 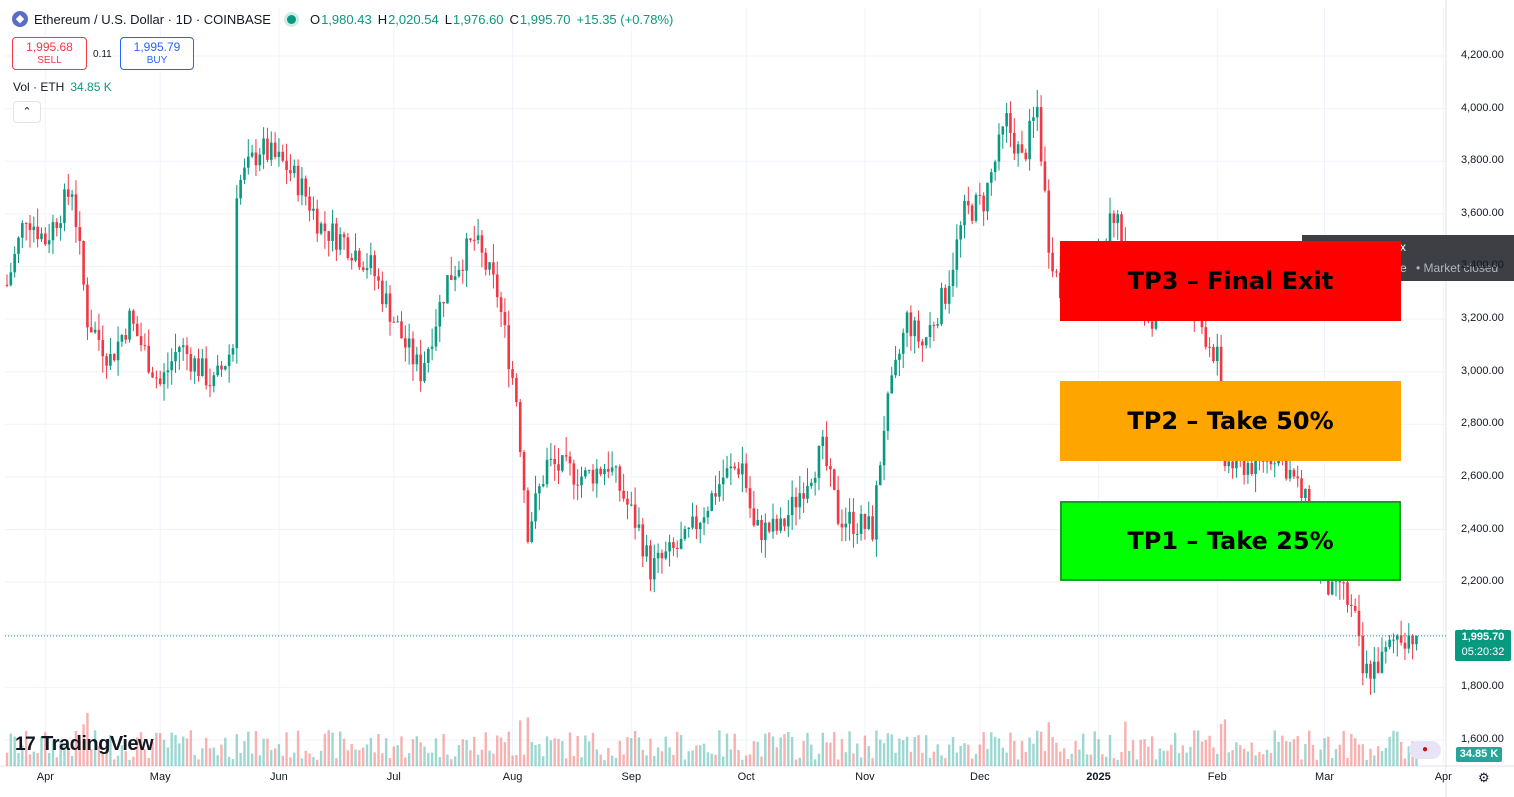 What do you see at coordinates (152, 19) in the screenshot?
I see `symbol-title: Ethereum / U.S. Dollar · 1D · COINBASE` at bounding box center [152, 19].